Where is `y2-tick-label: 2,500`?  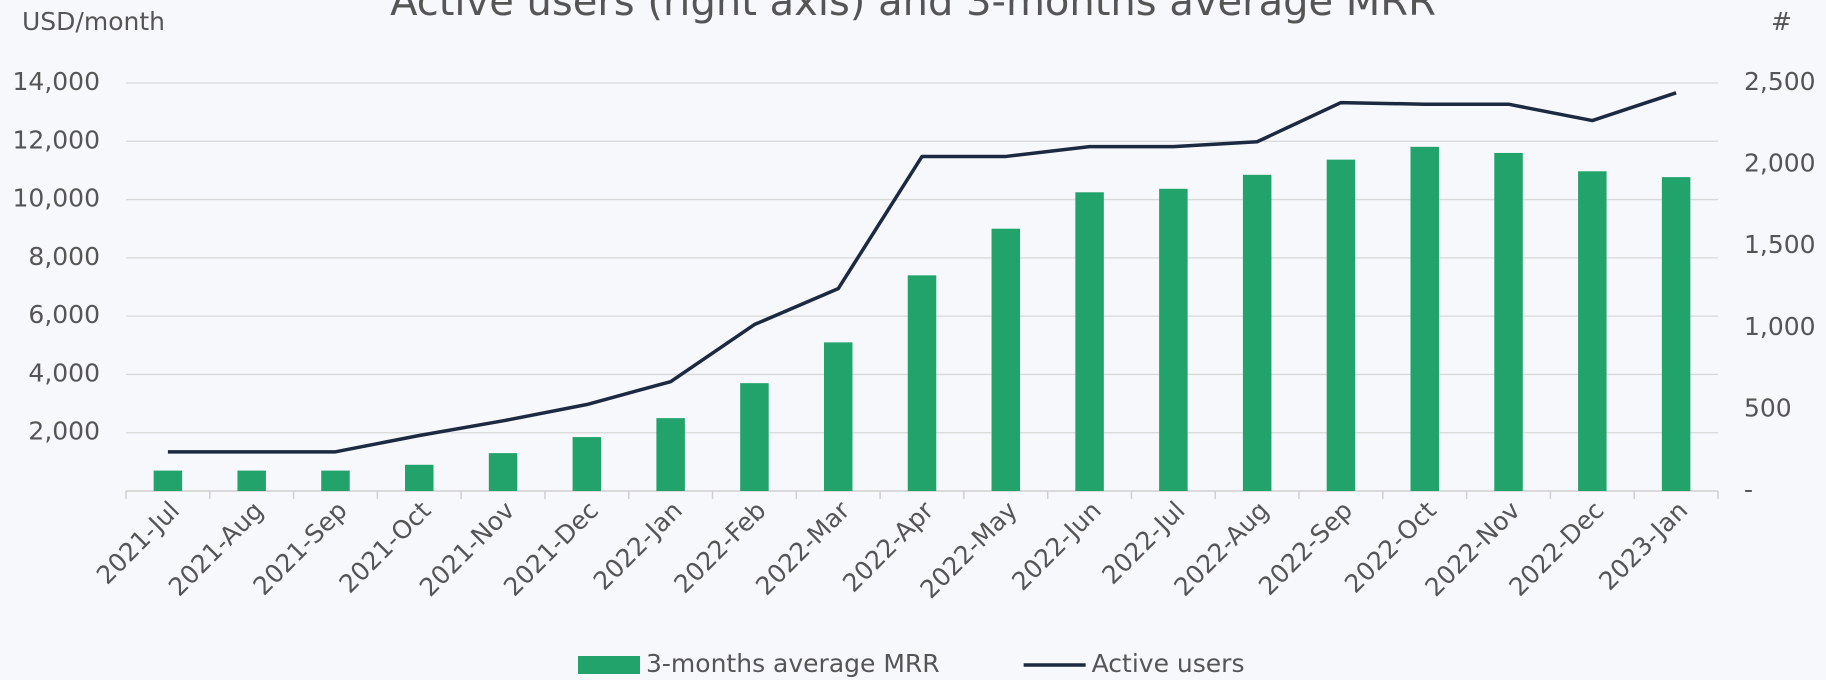
y2-tick-label: 2,500 is located at coordinates (1780, 81).